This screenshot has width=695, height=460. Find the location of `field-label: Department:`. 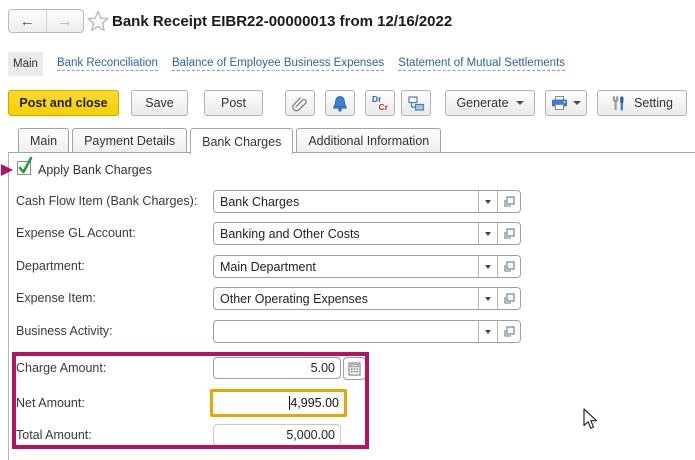

field-label: Department: is located at coordinates (50, 266).